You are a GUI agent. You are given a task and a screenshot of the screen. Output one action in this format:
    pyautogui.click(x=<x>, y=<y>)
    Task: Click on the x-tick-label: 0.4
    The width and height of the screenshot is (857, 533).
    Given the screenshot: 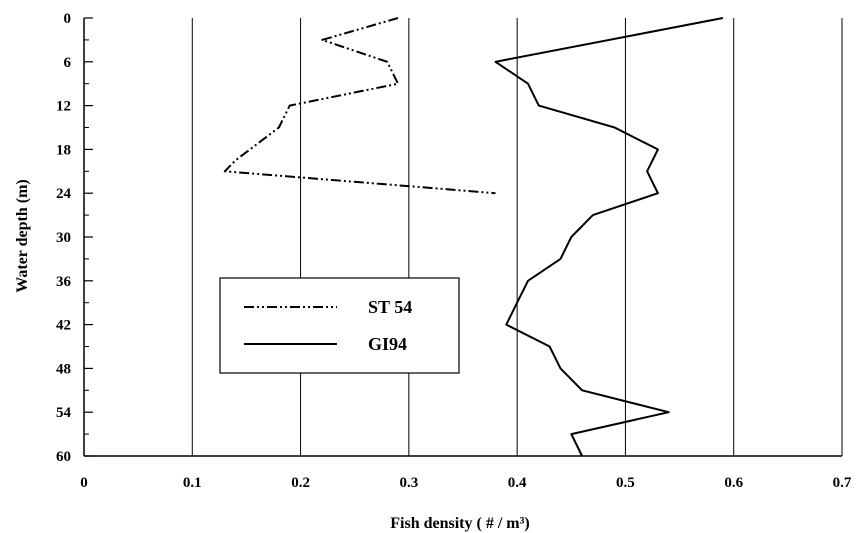 What is the action you would take?
    pyautogui.click(x=517, y=483)
    